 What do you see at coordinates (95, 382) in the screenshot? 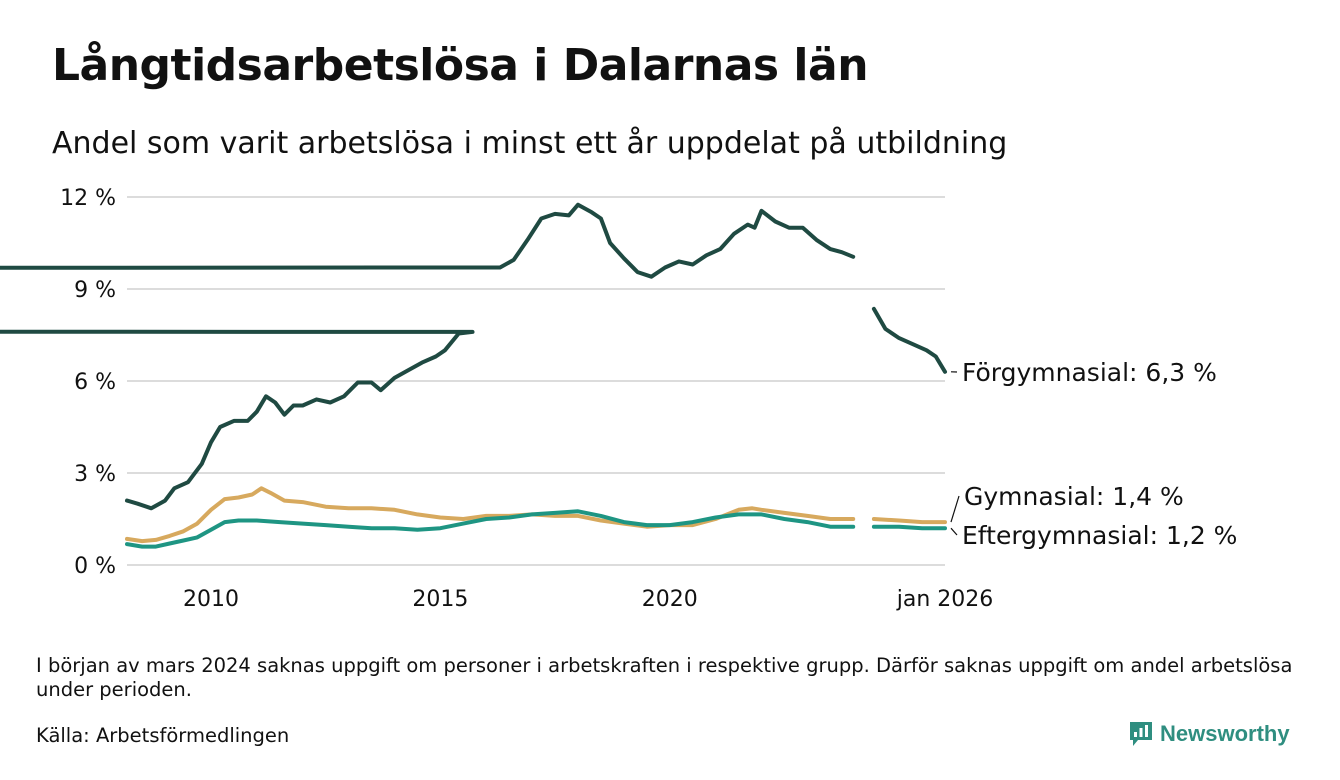
I see `y-tick-label: 6 %` at bounding box center [95, 382].